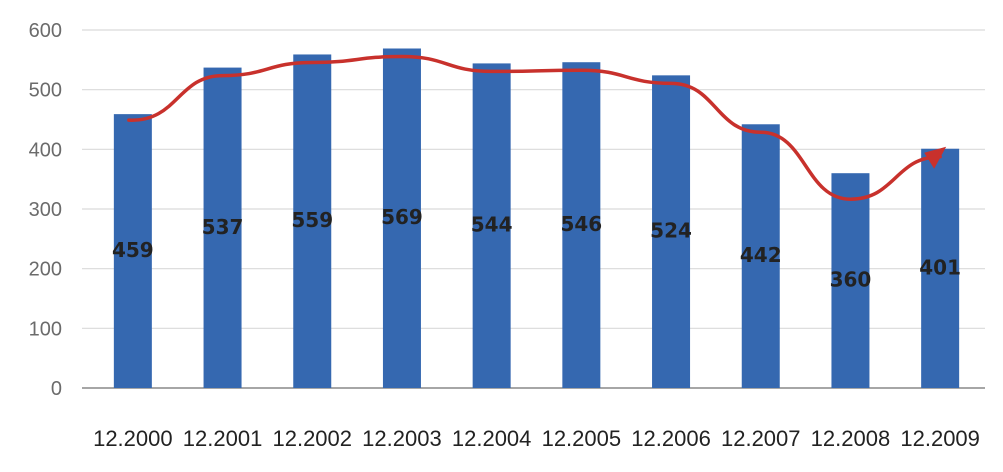 This screenshot has height=472, width=1003. I want to click on y-tick-label: 400, so click(45, 150).